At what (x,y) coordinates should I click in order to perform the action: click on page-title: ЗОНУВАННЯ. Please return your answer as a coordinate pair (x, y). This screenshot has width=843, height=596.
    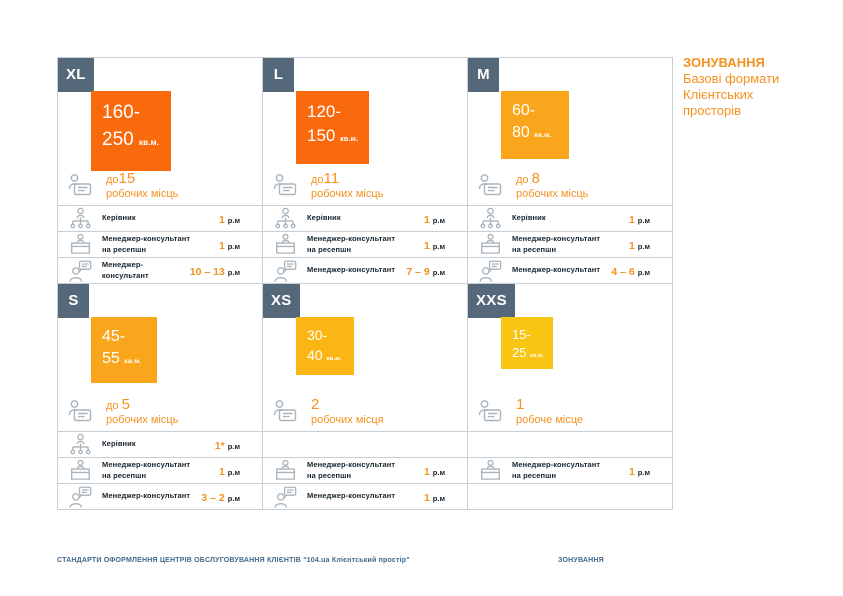
    Looking at the image, I should click on (724, 62).